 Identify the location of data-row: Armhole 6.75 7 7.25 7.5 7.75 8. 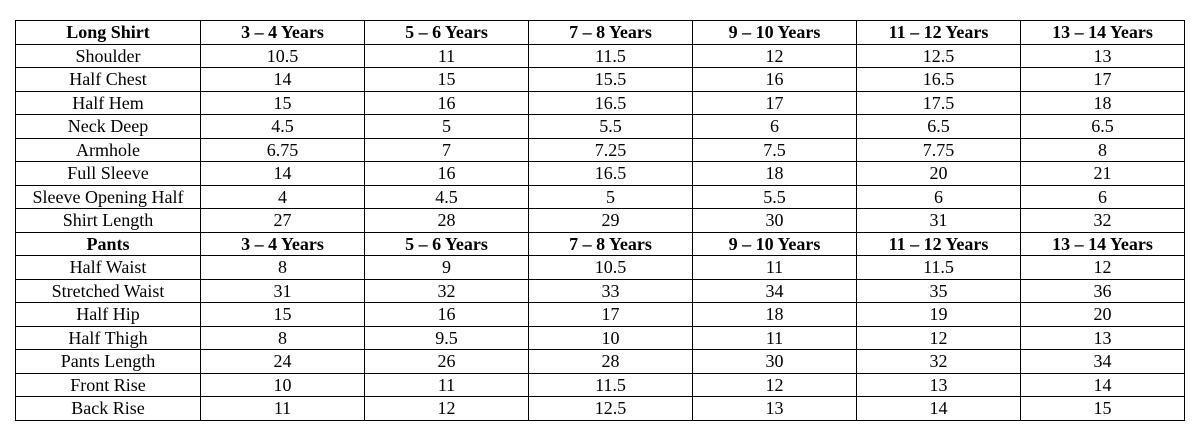
(600, 149).